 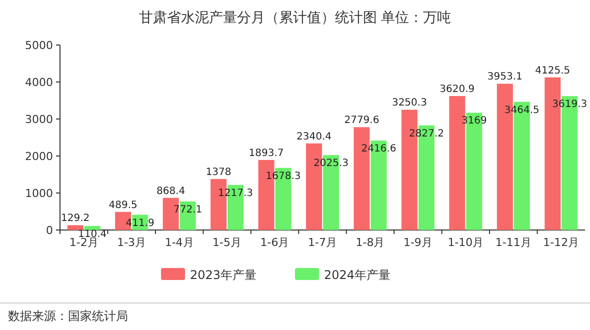 I want to click on data-label: 3953.1, so click(x=504, y=77).